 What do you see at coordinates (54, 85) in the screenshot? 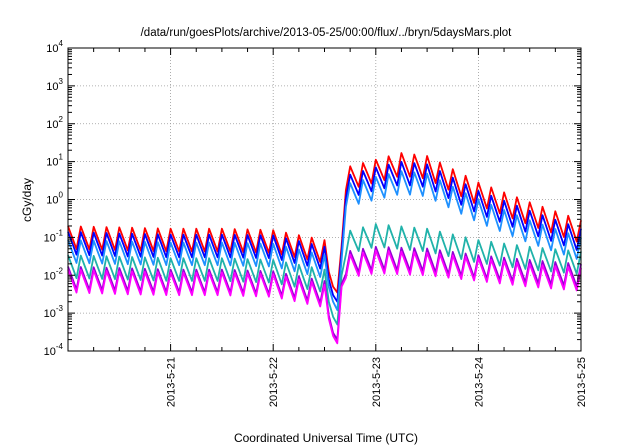
I see `y-tick-label: 10³` at bounding box center [54, 85].